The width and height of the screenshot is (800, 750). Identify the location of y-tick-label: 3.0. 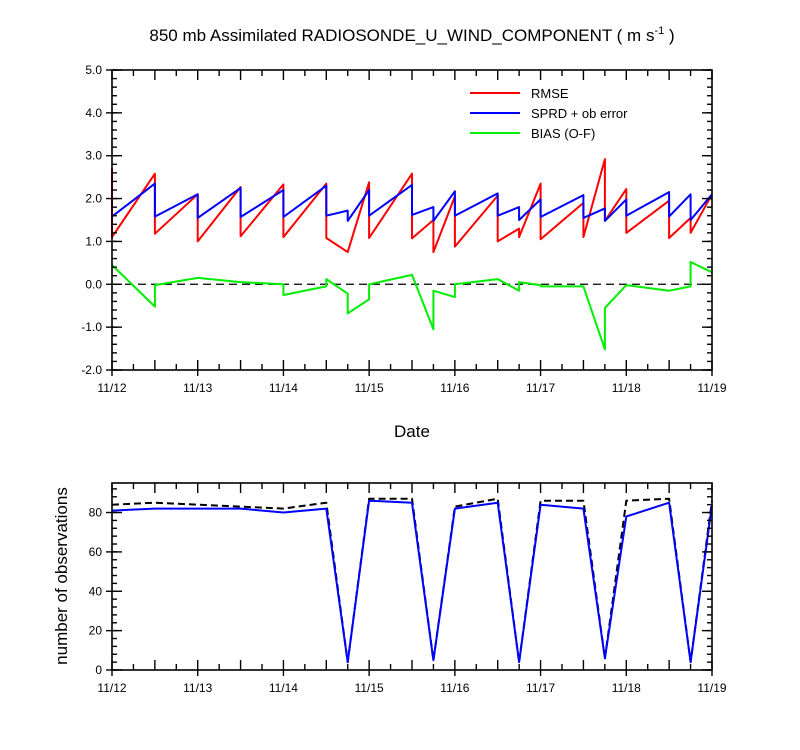
(93, 156).